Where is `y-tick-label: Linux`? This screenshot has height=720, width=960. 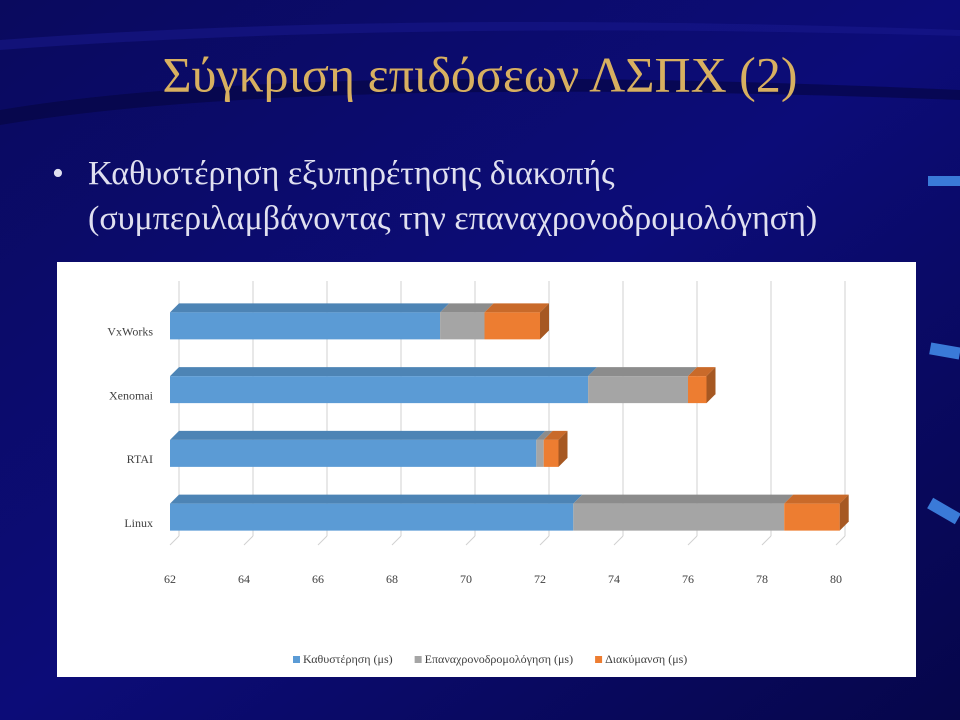
y-tick-label: Linux is located at coordinates (138, 523).